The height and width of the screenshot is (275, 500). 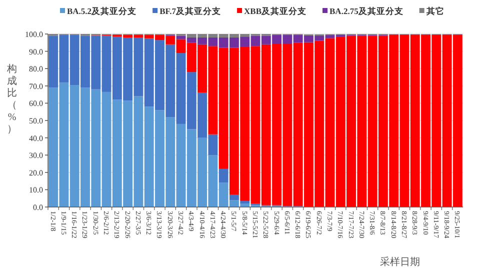 I want to click on y-tick-label: 10.0, so click(x=36, y=190).